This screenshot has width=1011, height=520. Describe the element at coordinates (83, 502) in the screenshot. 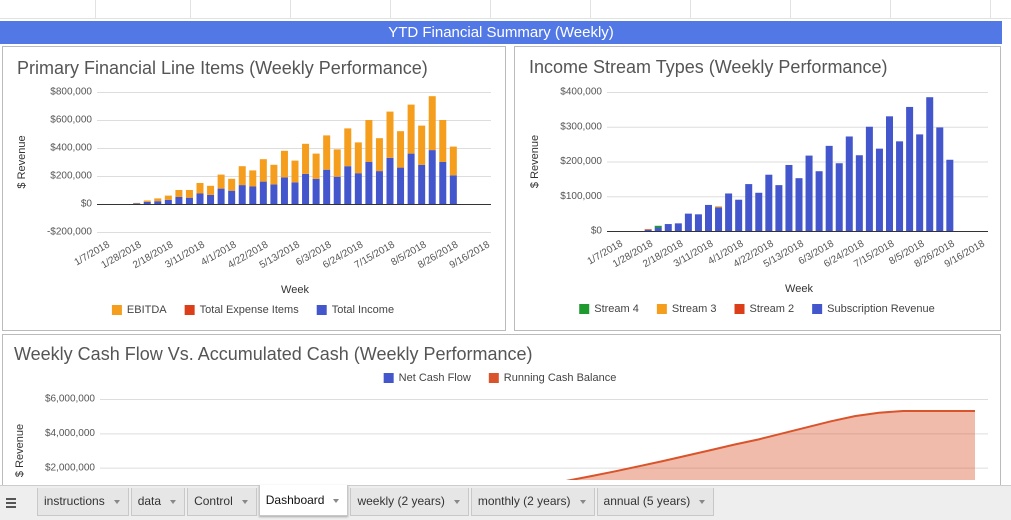

I see `sheet-tab: instructions` at that location.